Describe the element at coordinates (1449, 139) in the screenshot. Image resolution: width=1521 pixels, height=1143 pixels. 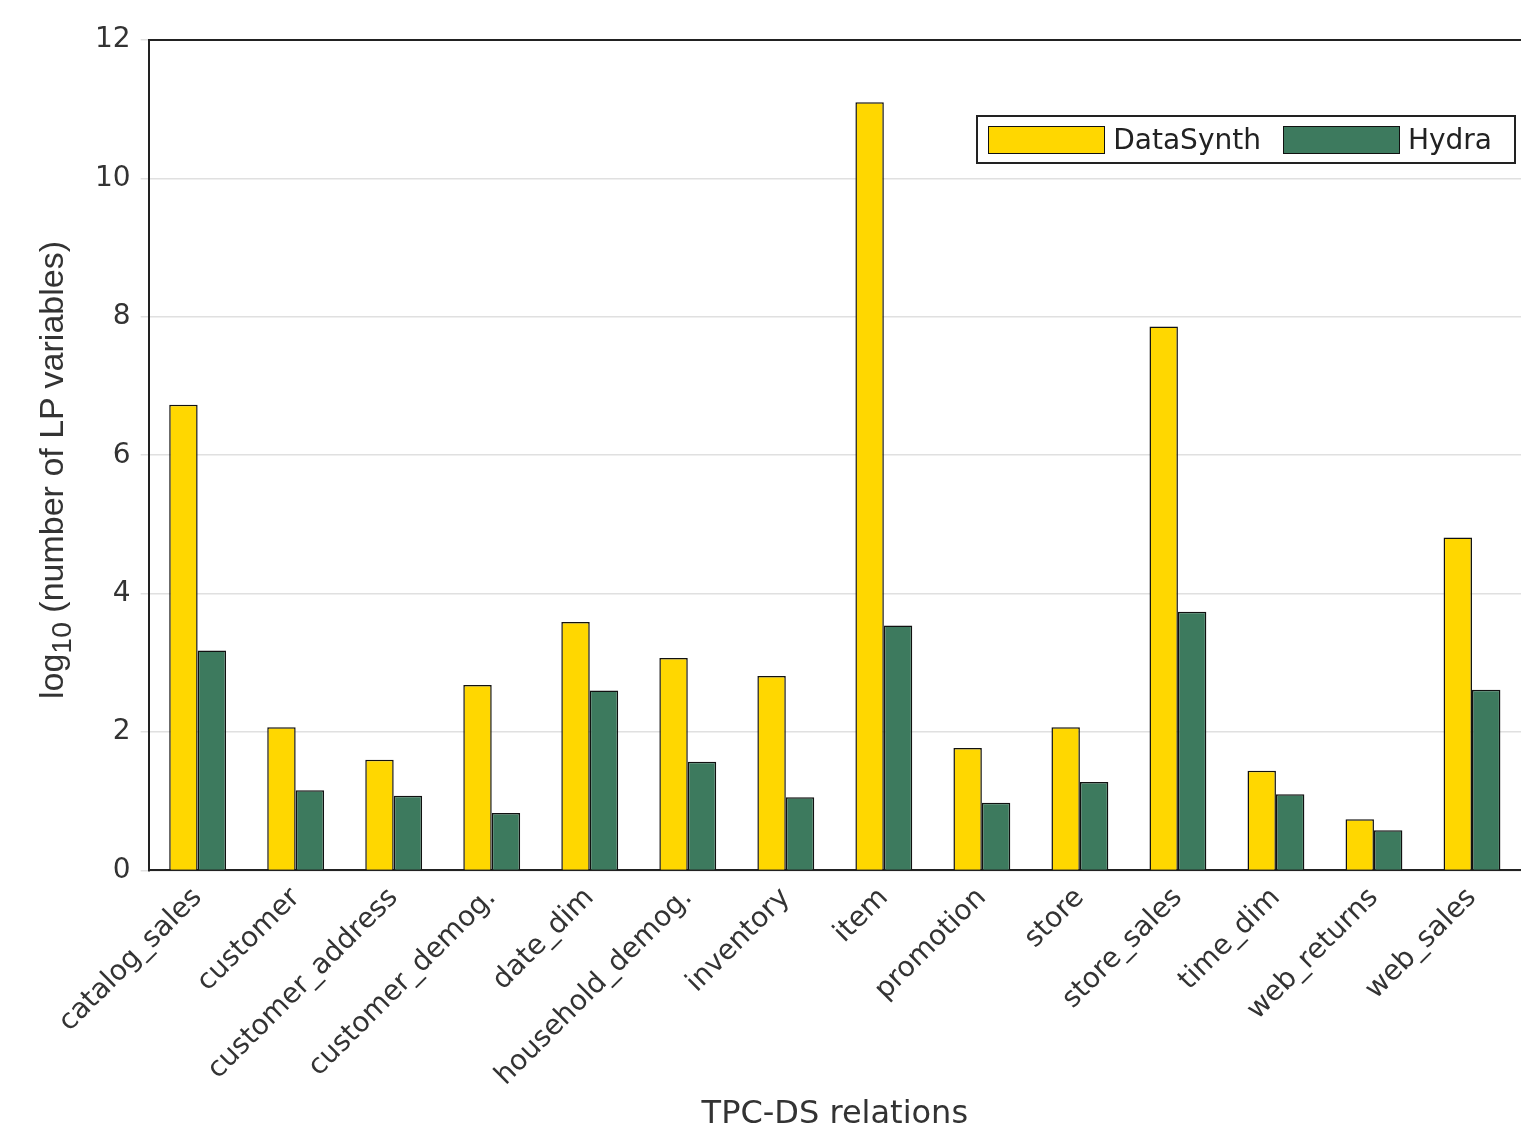
I see `legend-label: Hydra` at that location.